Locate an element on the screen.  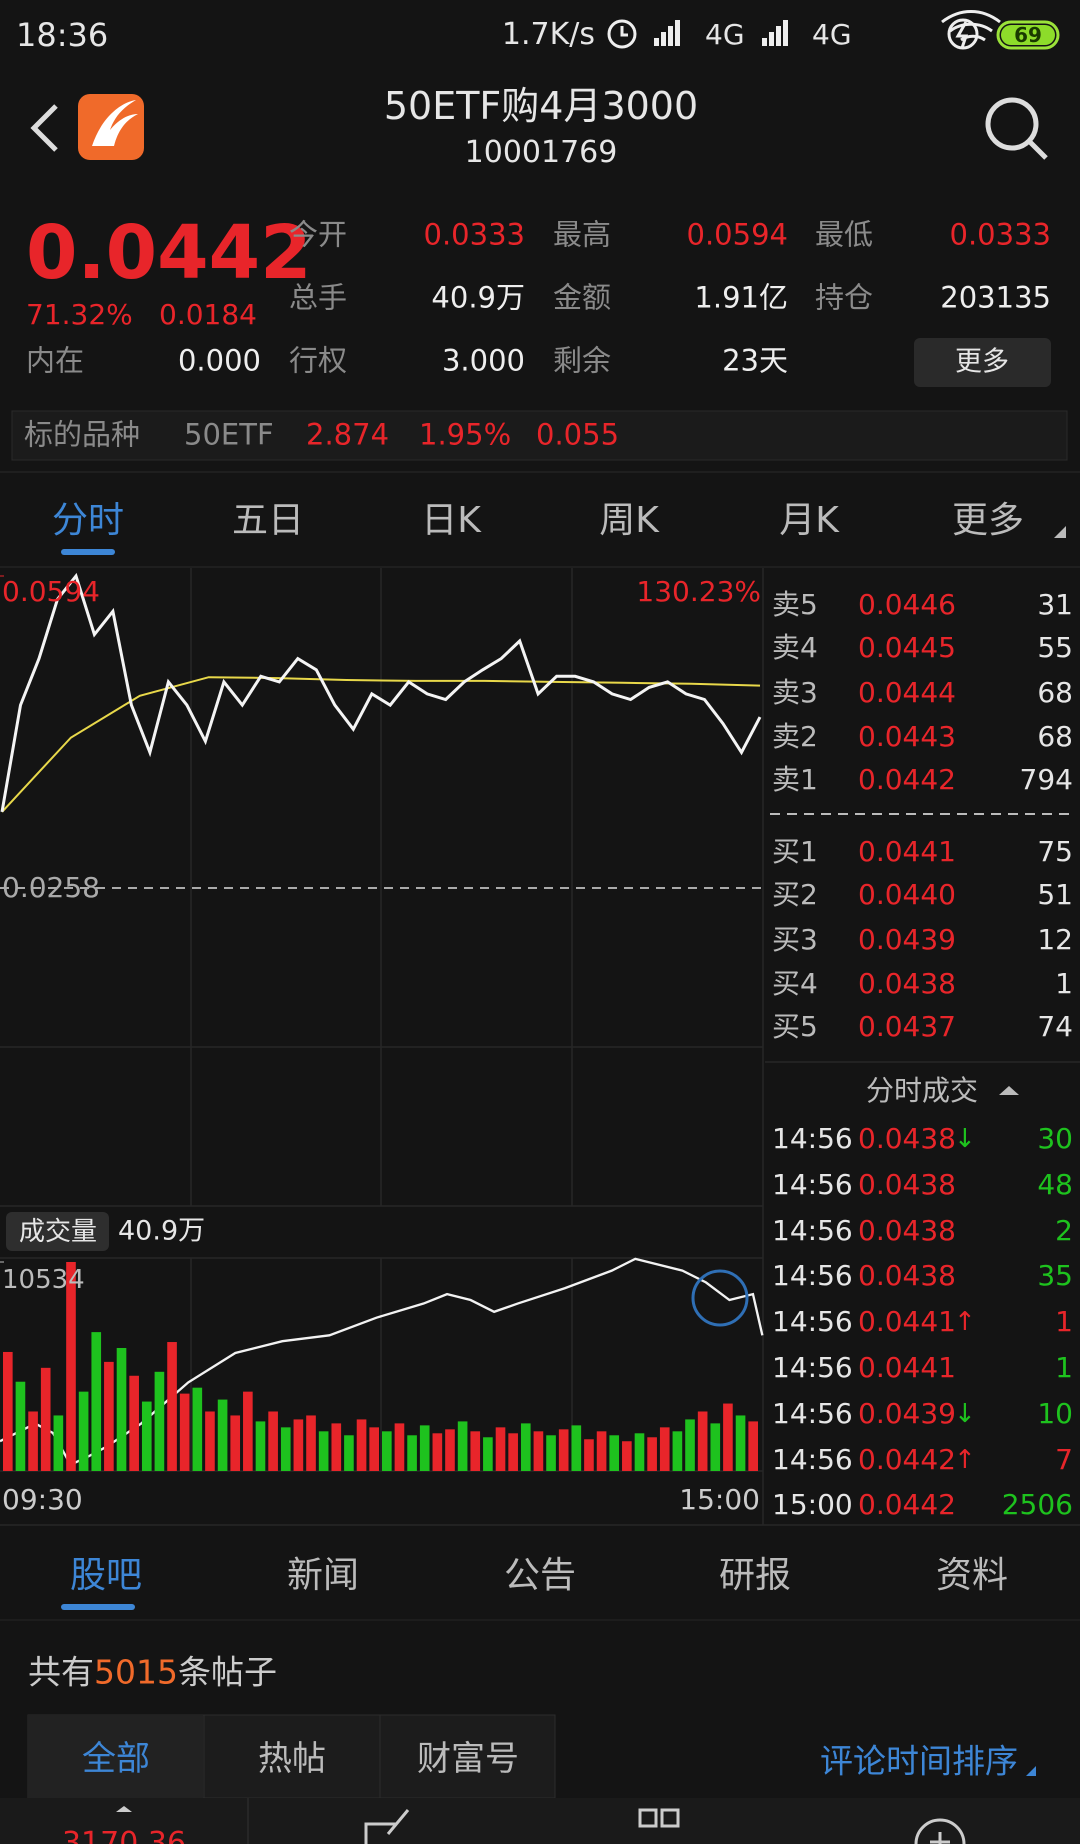
trade-qty: 30 is located at coordinates (1055, 1138).